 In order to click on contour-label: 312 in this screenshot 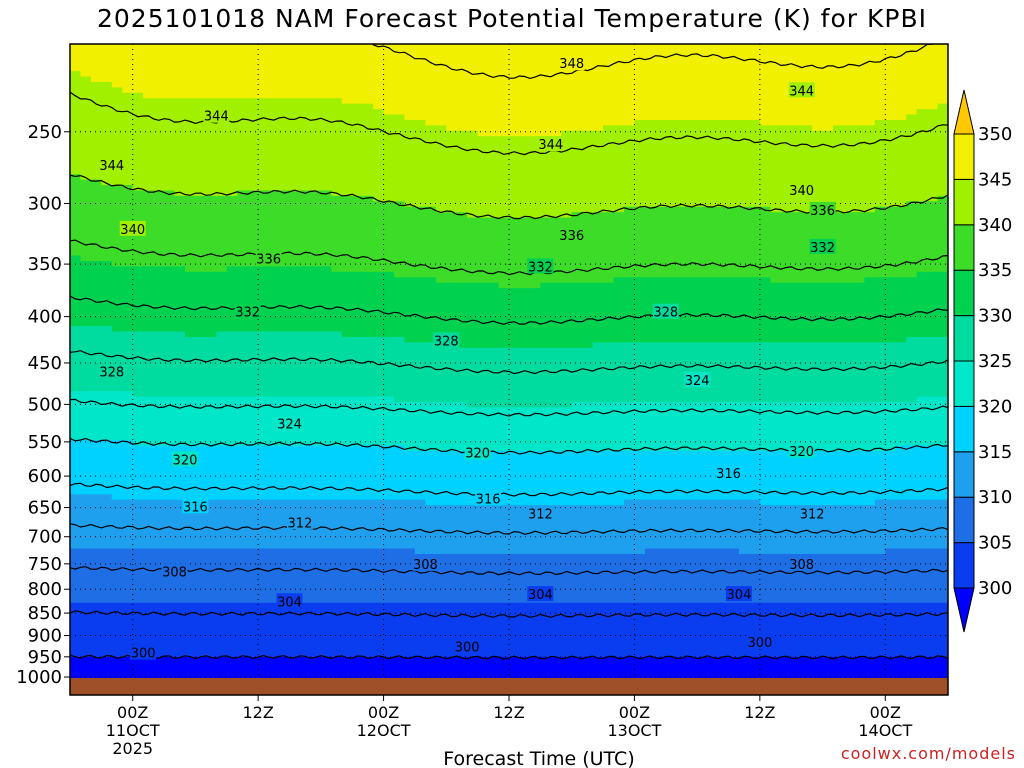, I will do `click(300, 523)`.